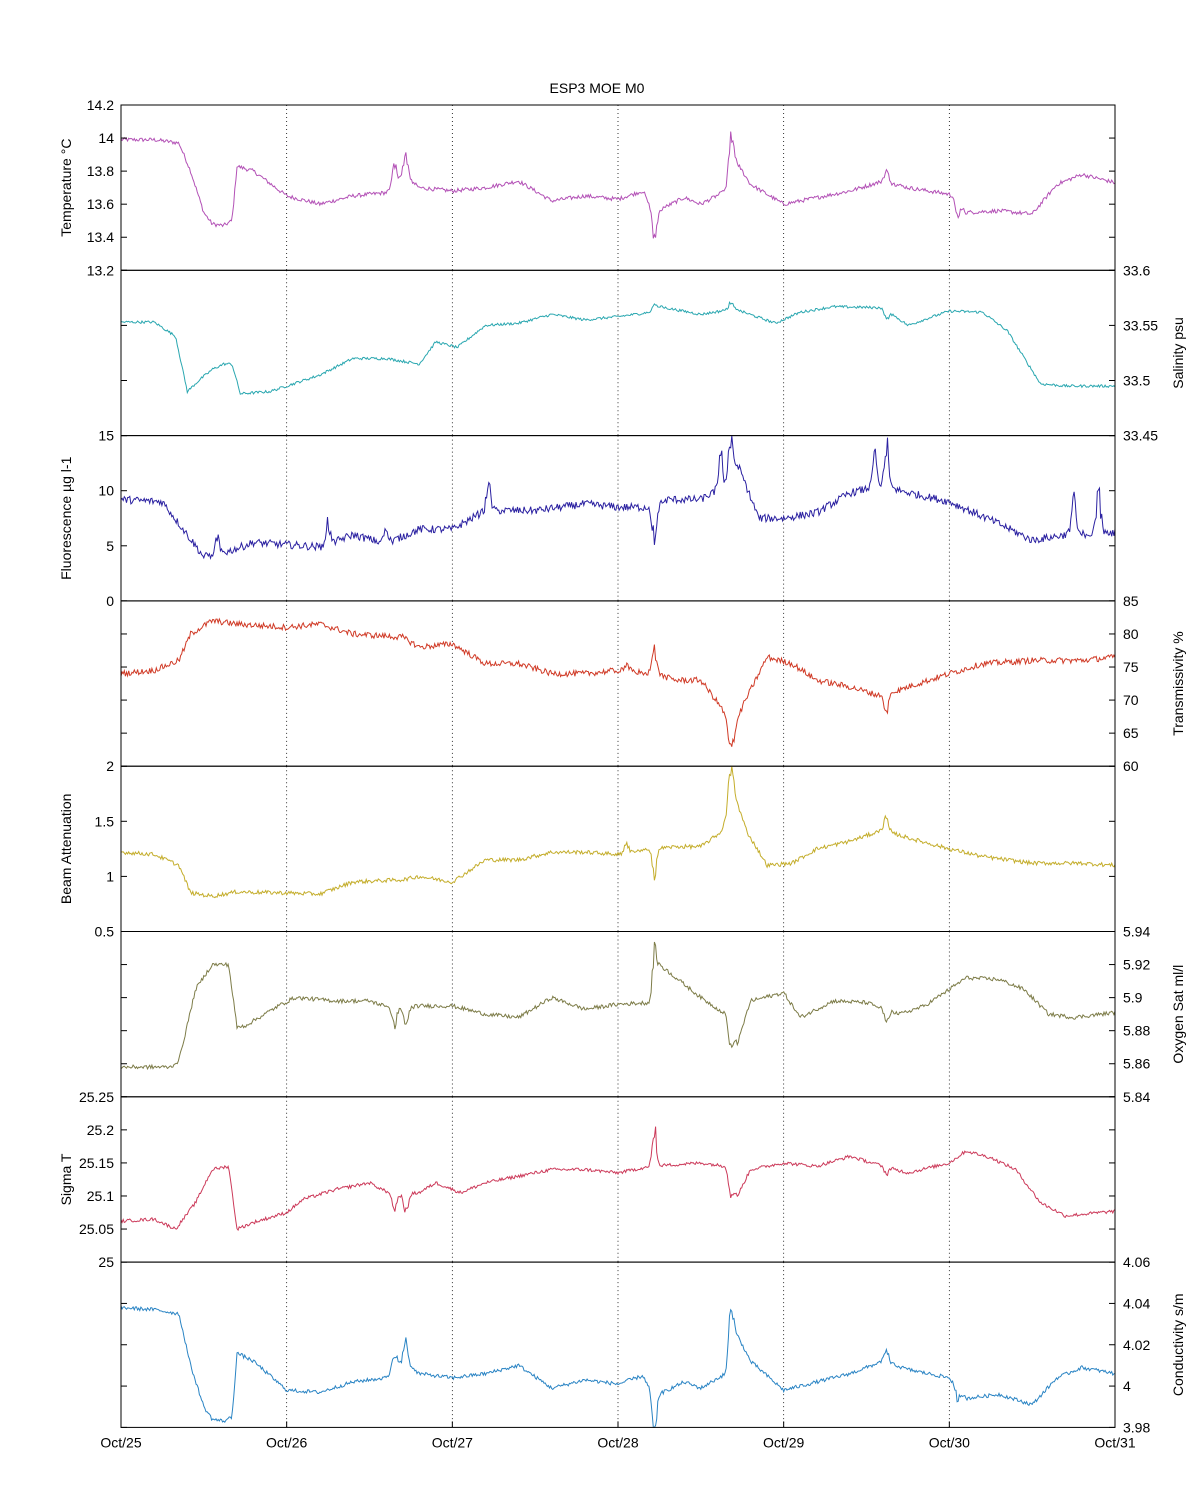 The image size is (1200, 1501). I want to click on y-tick-label: 13.8, so click(100, 171).